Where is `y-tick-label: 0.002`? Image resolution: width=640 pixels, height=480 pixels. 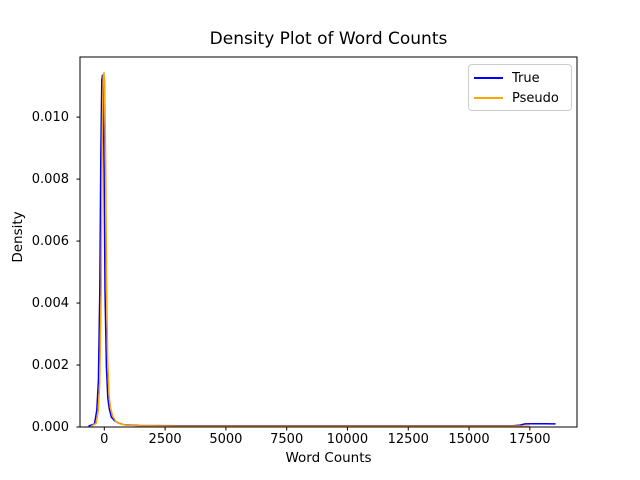 y-tick-label: 0.002 is located at coordinates (50, 365).